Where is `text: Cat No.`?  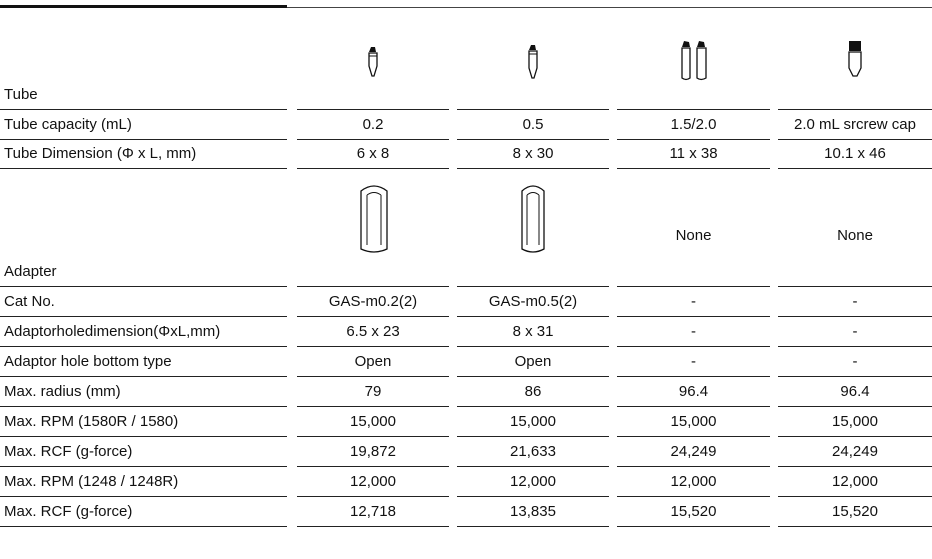 text: Cat No. is located at coordinates (29, 301).